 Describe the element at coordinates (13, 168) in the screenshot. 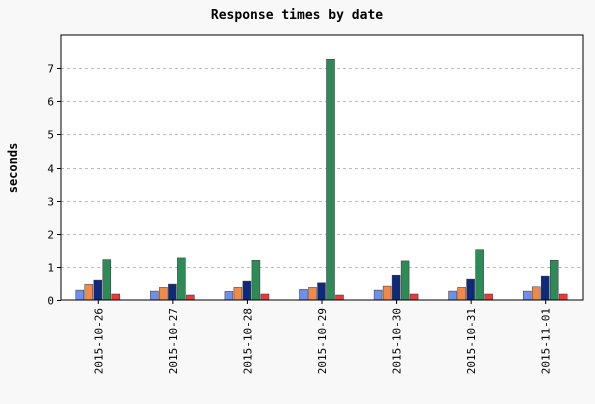

I see `y-axis-label: seconds` at that location.